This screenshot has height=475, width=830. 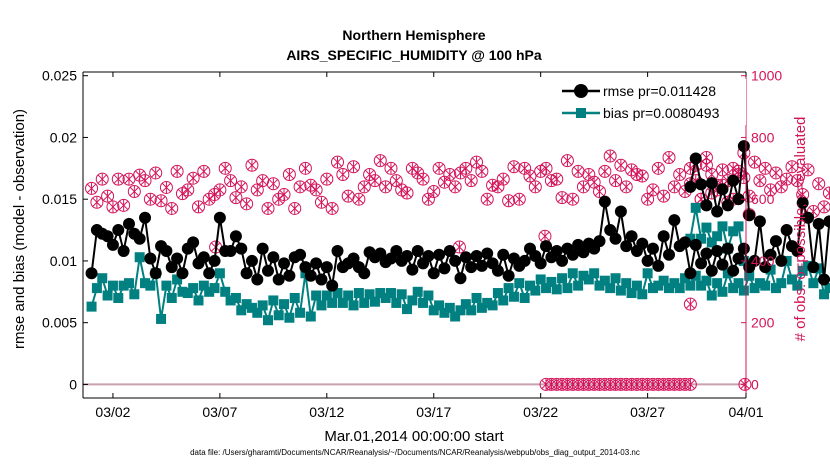 I want to click on y-right-tick-label: 400, so click(x=763, y=261).